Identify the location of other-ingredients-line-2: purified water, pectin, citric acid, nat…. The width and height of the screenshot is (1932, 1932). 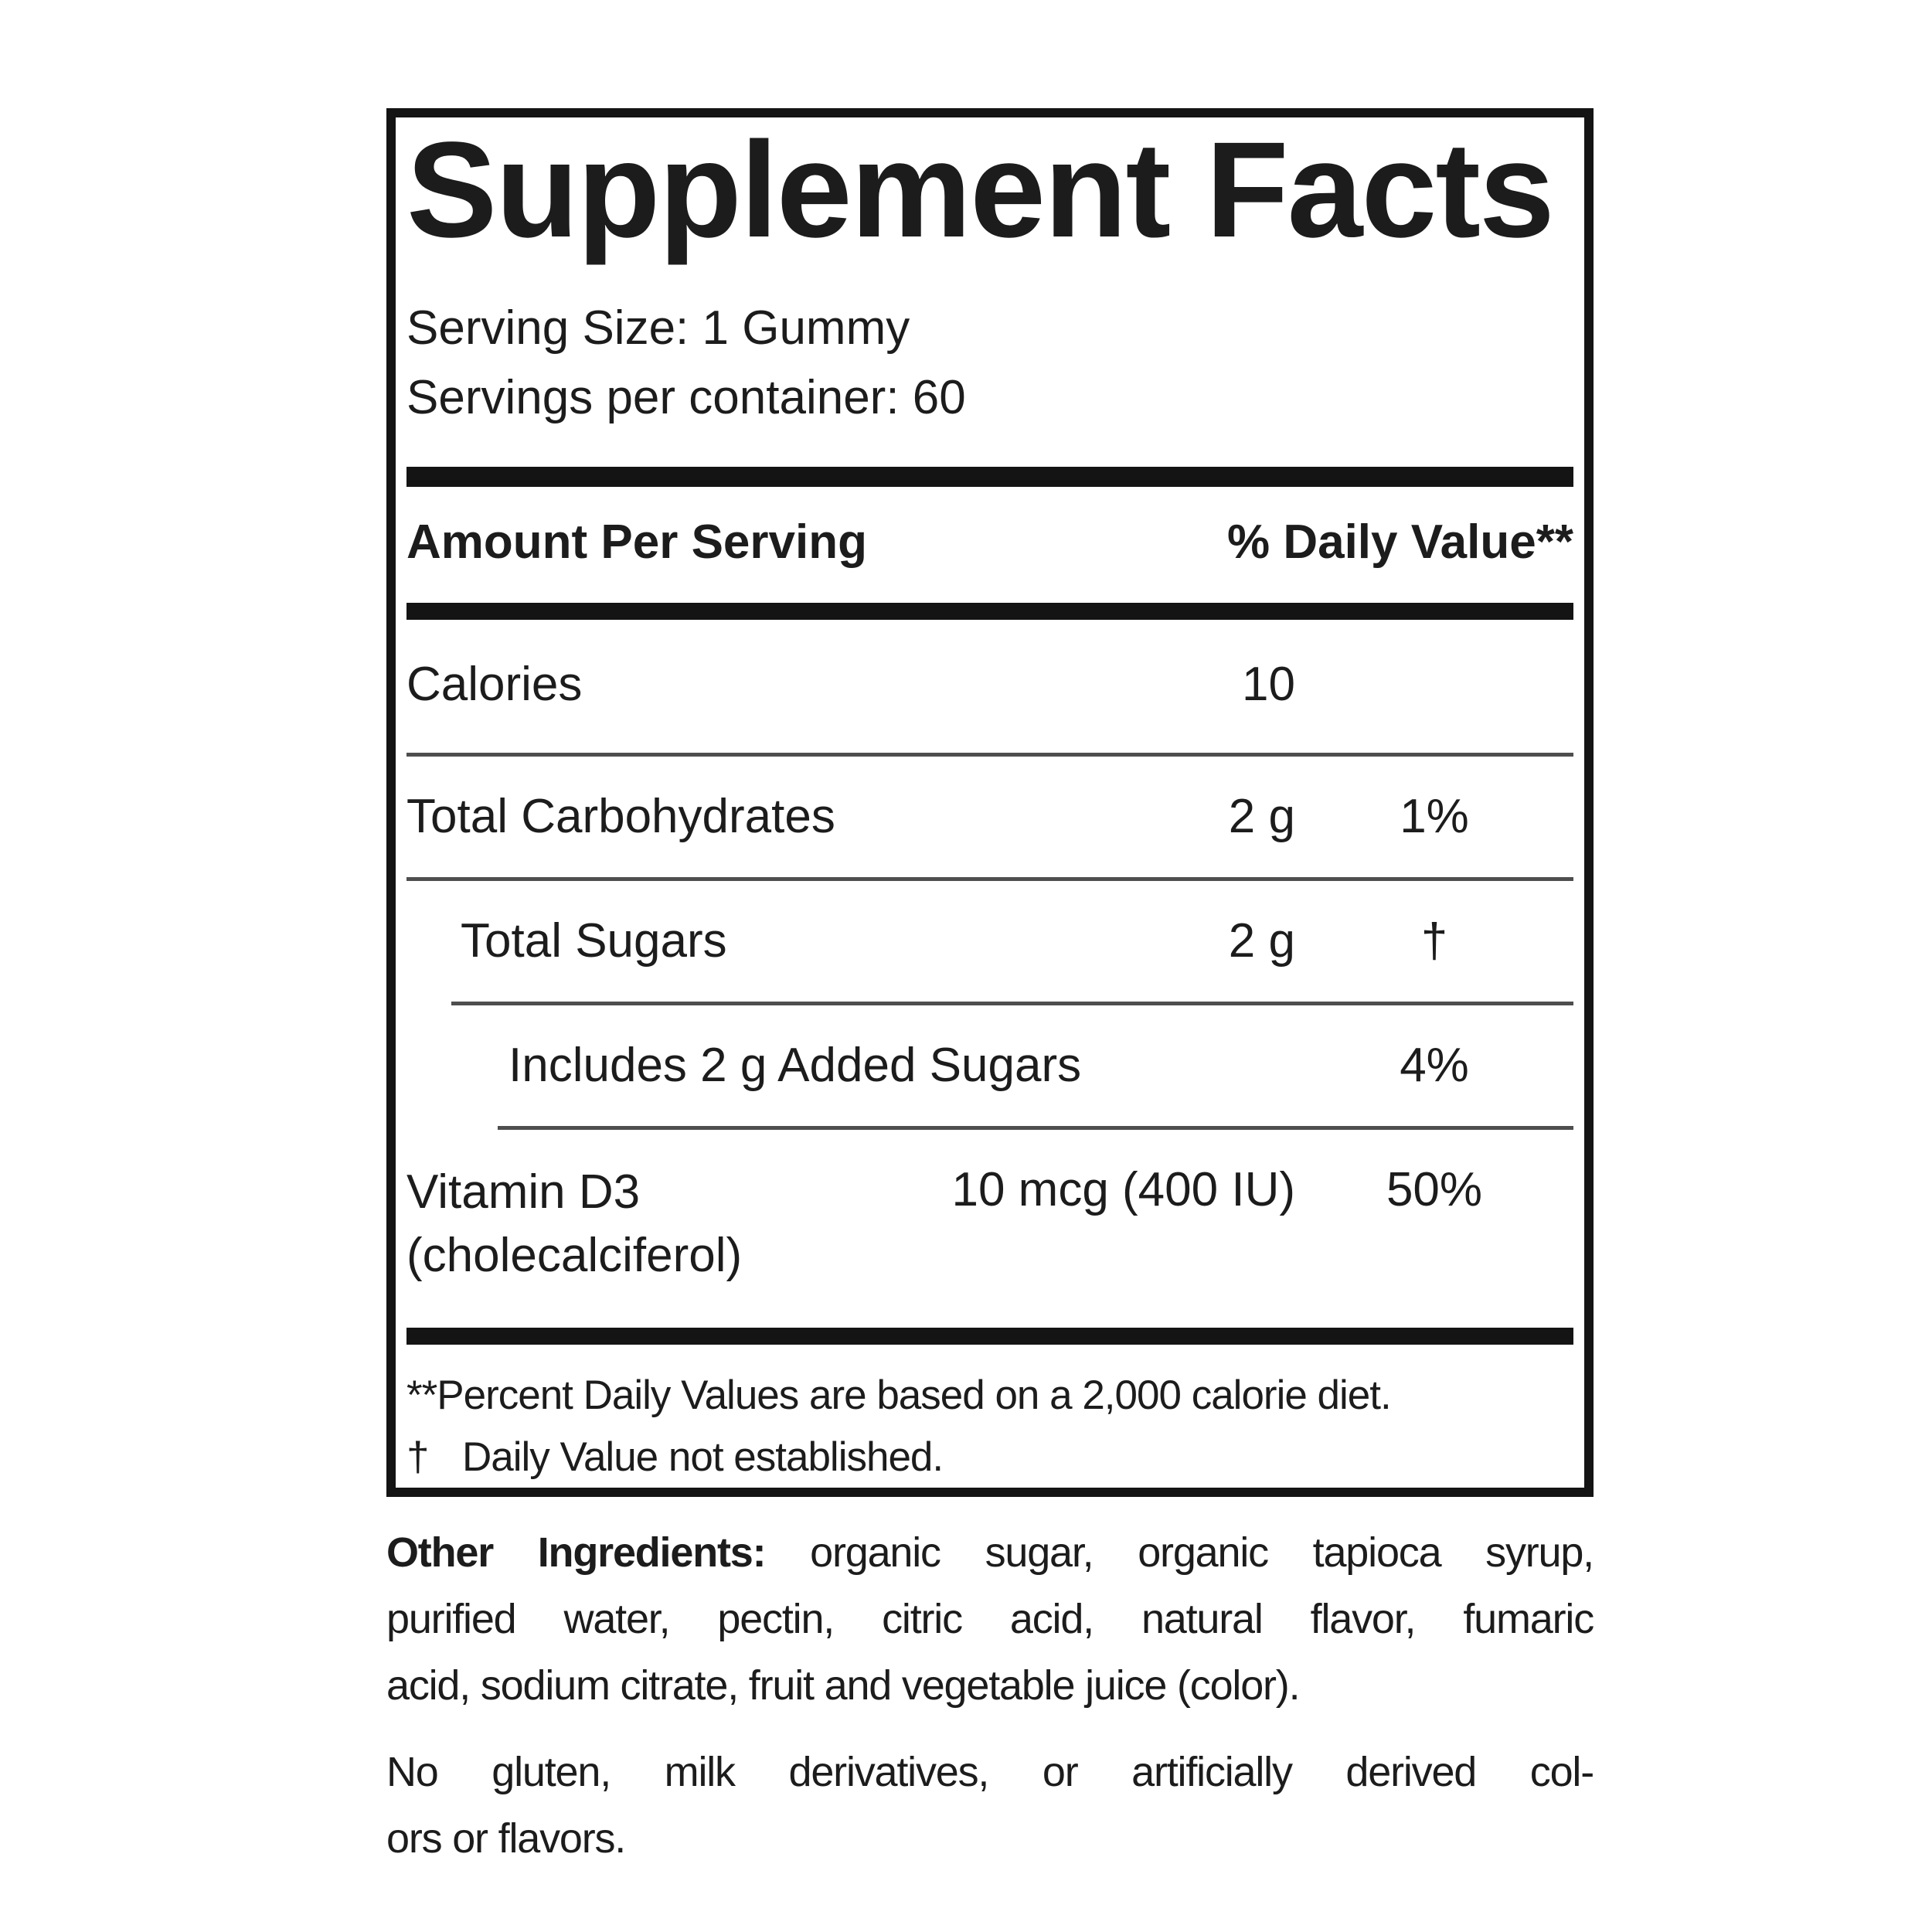
(990, 1619).